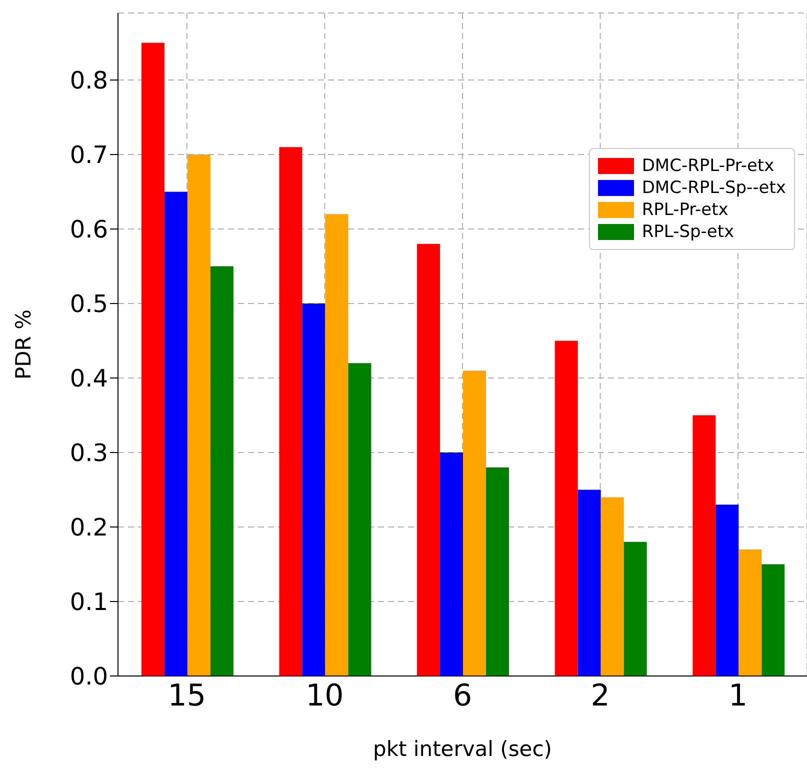 The width and height of the screenshot is (807, 771). What do you see at coordinates (462, 749) in the screenshot?
I see `x-axis-title: pkt interval (sec)` at bounding box center [462, 749].